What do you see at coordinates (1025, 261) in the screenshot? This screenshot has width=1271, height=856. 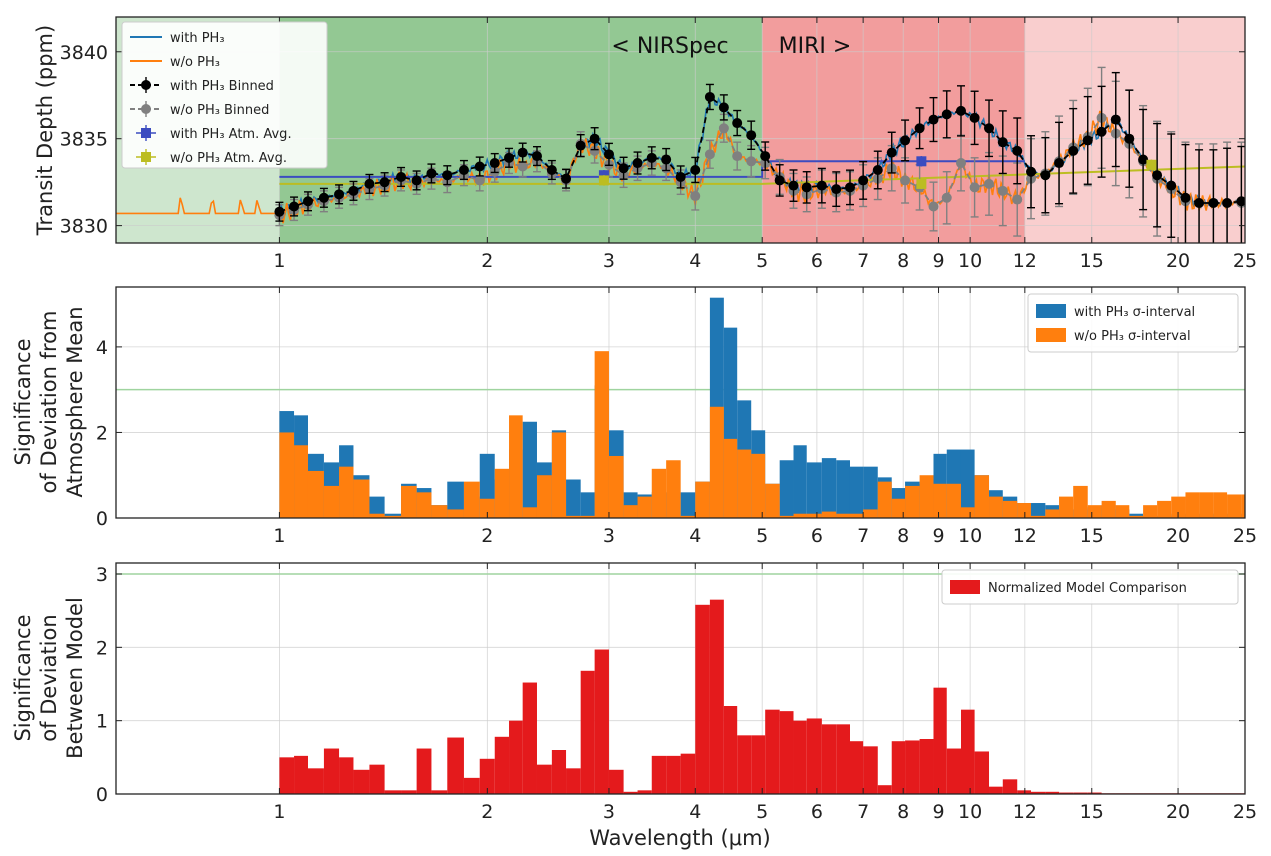 I see `x-tick-label: 12` at bounding box center [1025, 261].